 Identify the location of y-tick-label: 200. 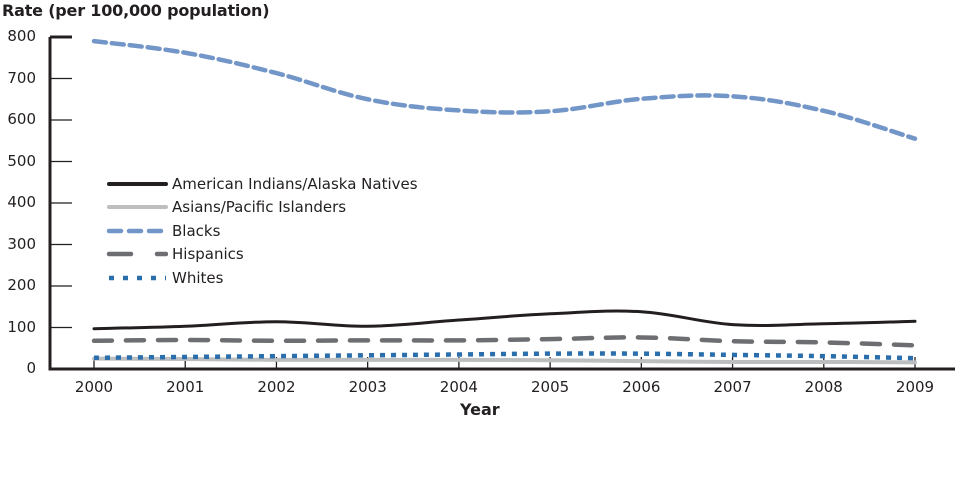
(21, 285).